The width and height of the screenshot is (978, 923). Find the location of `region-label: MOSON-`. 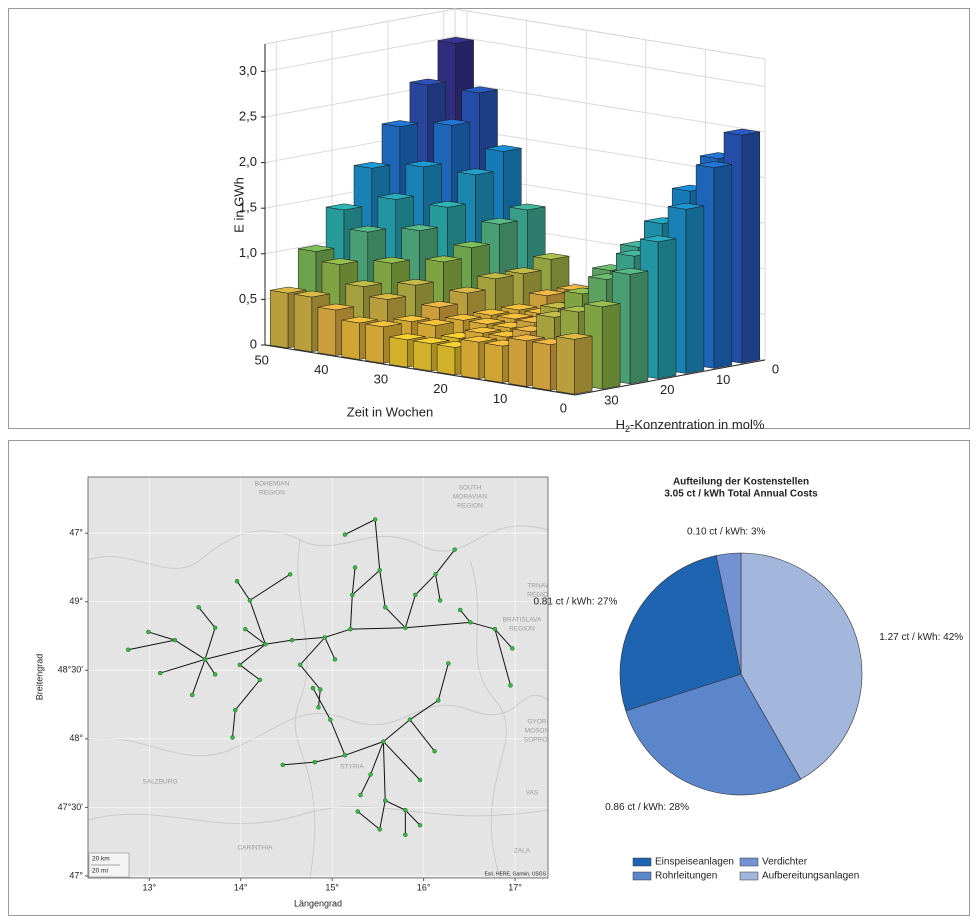

region-label: MOSON- is located at coordinates (538, 731).